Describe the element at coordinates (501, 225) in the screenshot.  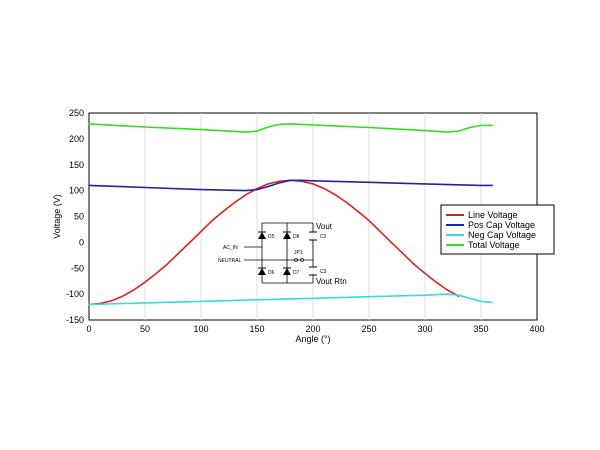
I see `pos-cap-voltage-legend-label: Pos Cap Voltage` at that location.